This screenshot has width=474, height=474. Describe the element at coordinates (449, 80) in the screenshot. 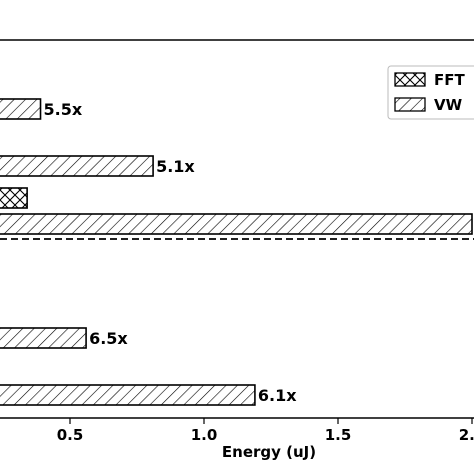

I see `legend-fft-label: FFT` at that location.